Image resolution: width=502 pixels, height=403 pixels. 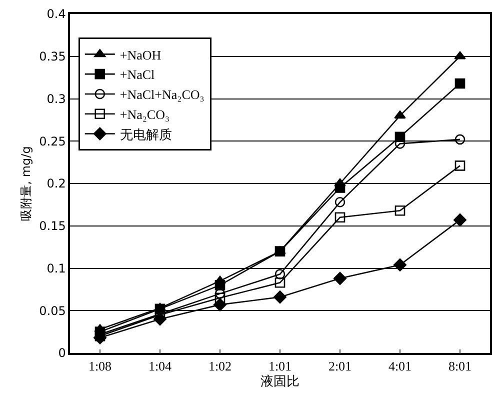 I want to click on legend-label: +Na₂CO₃, so click(x=145, y=114).